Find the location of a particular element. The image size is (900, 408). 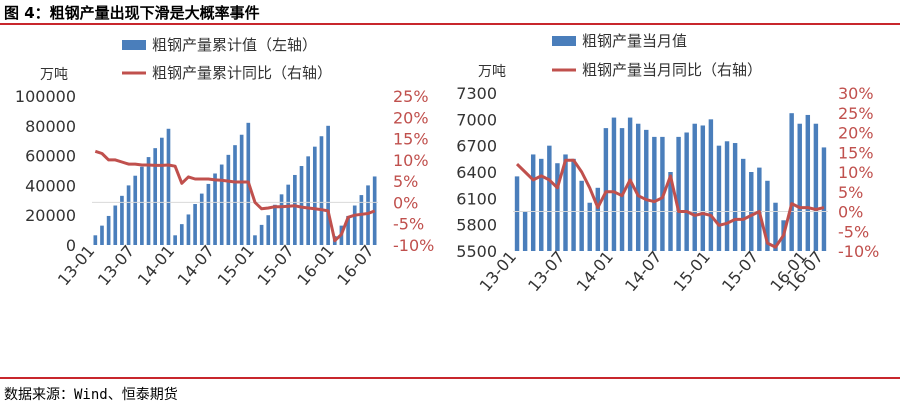

x-tick-label: 13-01 is located at coordinates (76, 265).